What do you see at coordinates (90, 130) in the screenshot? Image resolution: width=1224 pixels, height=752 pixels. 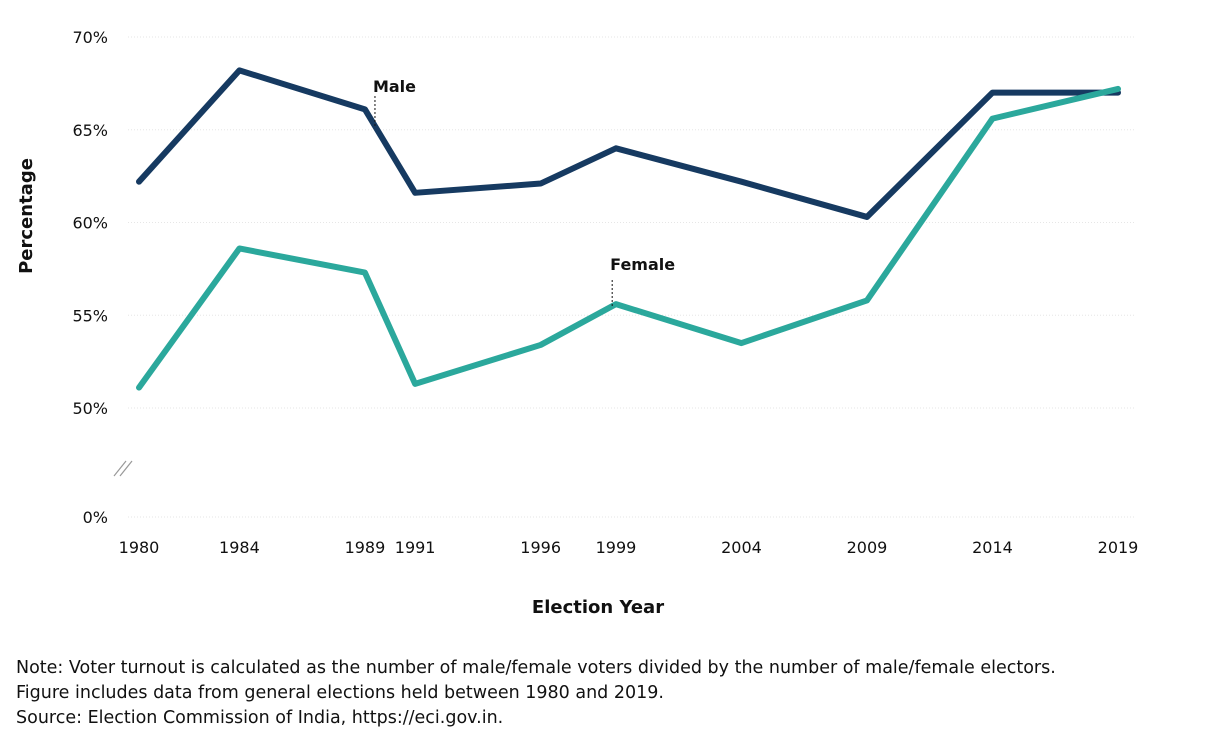 I see `y-tick-label: 65%` at bounding box center [90, 130].